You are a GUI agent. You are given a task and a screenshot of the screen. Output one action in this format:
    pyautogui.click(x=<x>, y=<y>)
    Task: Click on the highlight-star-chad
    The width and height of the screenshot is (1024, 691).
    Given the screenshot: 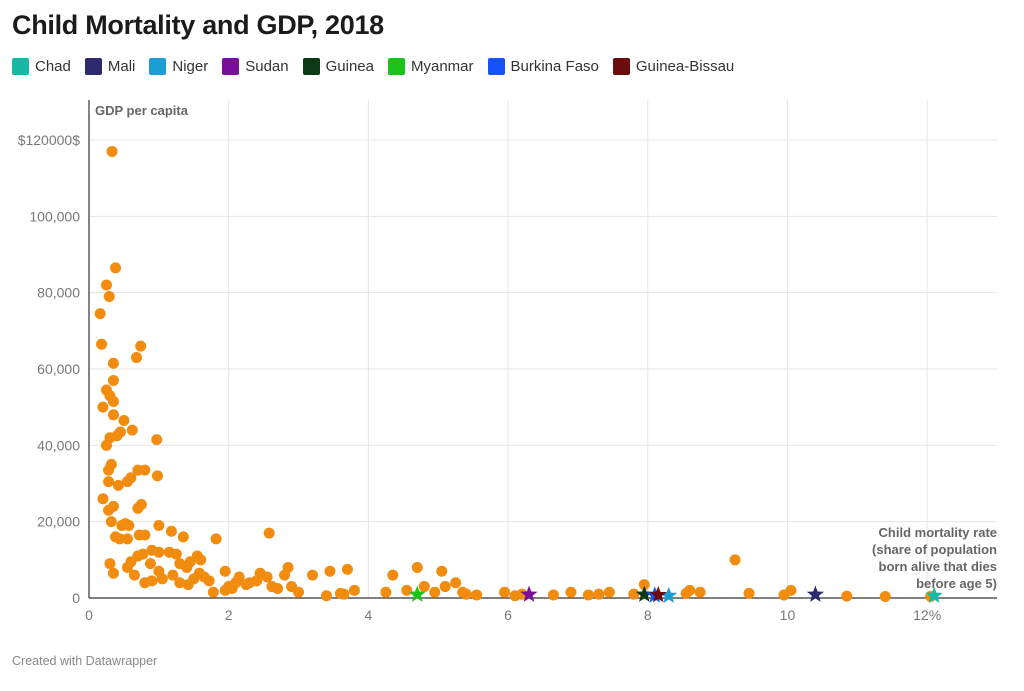 What is the action you would take?
    pyautogui.click(x=934, y=594)
    